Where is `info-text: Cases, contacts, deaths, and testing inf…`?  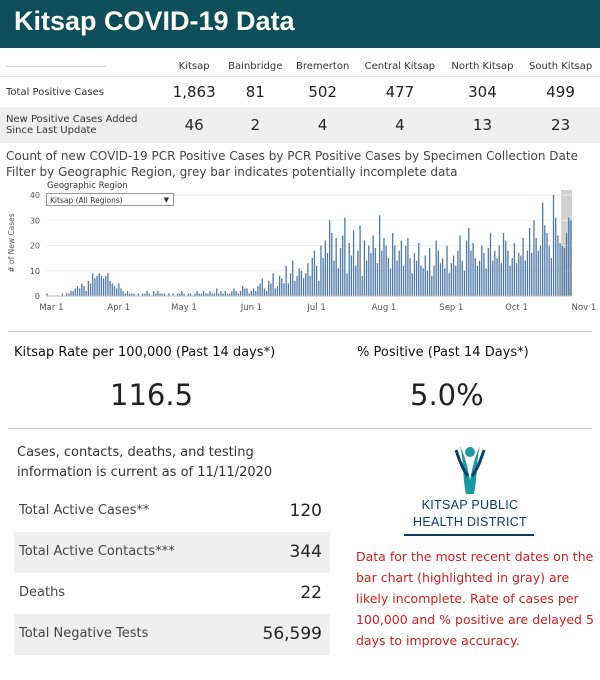
info-text: Cases, contacts, deaths, and testing inf… is located at coordinates (145, 462).